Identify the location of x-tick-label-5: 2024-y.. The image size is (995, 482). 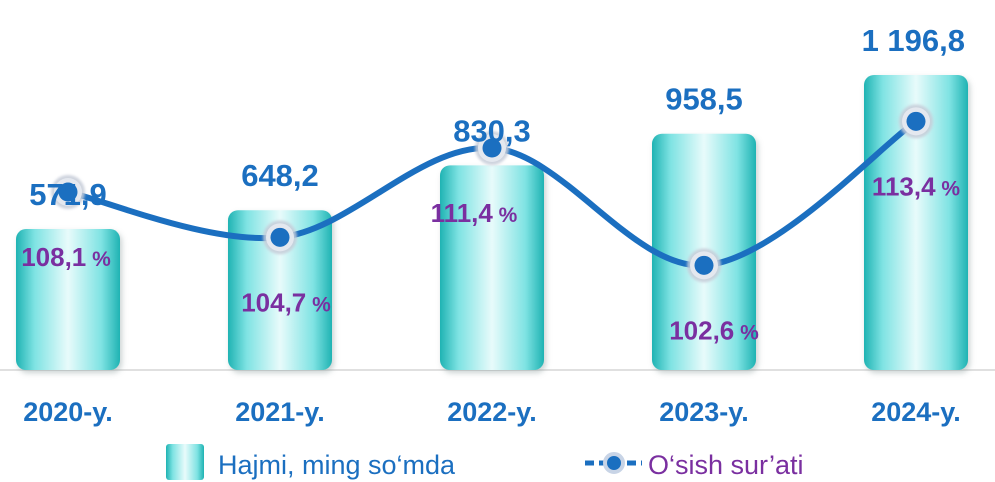
(916, 412).